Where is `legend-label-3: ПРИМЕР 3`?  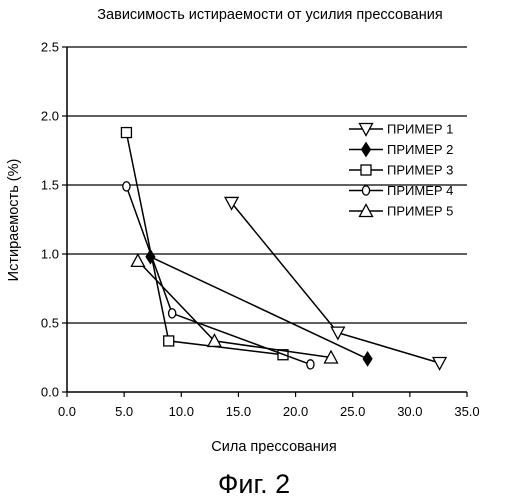 legend-label-3: ПРИМЕР 3 is located at coordinates (420, 170).